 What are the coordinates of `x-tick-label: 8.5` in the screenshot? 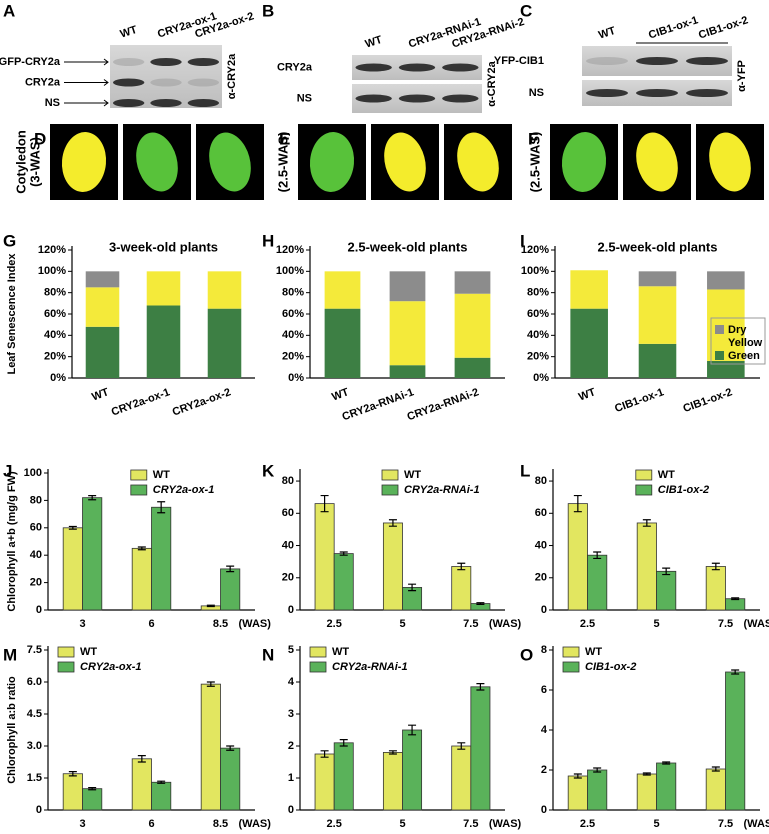 It's located at (220, 624).